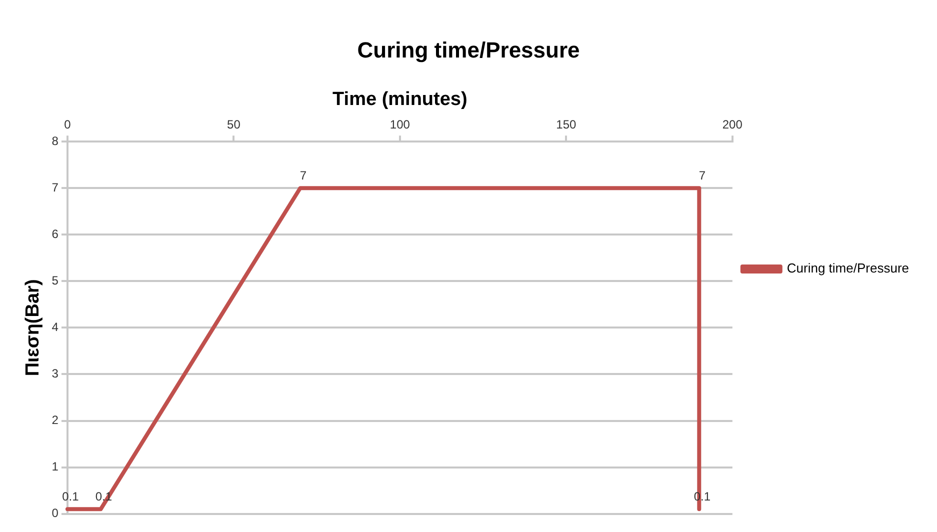 This screenshot has width=937, height=532. I want to click on x-tick-label: 50, so click(234, 125).